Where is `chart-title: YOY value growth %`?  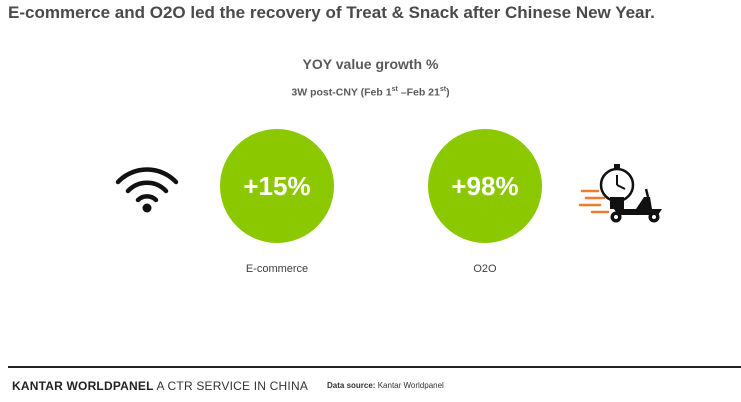
chart-title: YOY value growth % is located at coordinates (370, 64).